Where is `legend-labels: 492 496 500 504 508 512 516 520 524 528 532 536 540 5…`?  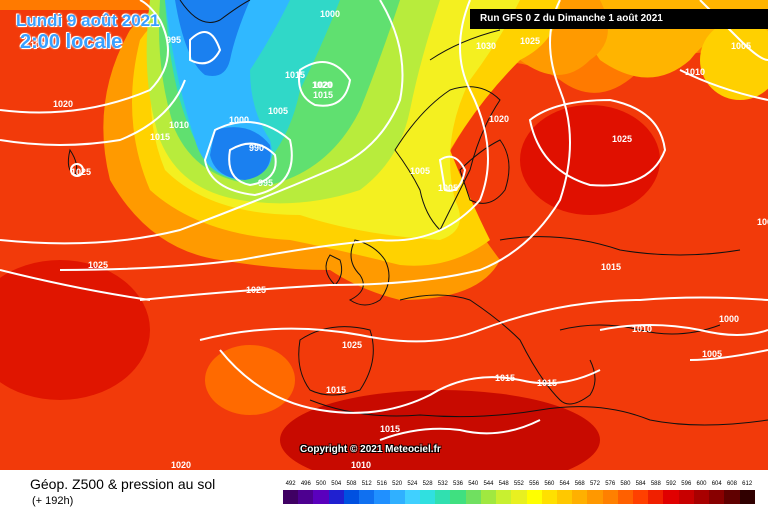 legend-labels: 492 496 500 504 508 512 516 520 524 528 532 536 540 5… is located at coordinates (519, 484).